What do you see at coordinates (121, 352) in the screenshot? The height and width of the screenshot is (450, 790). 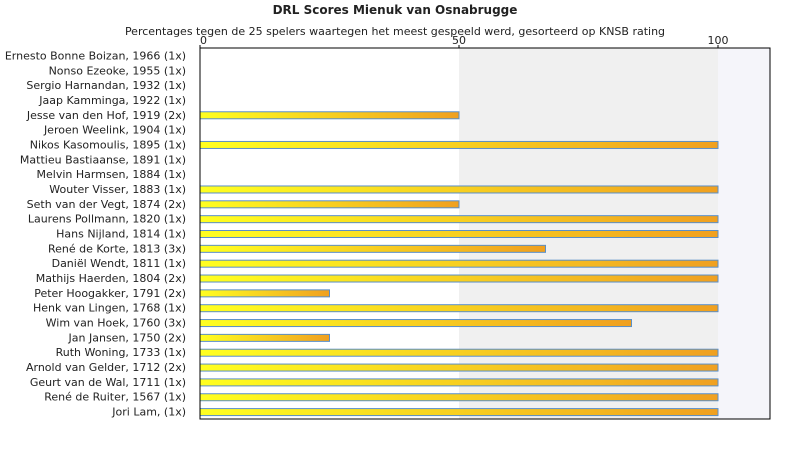 I see `category-label: Ruth Woning, 1733 (1x)` at bounding box center [121, 352].